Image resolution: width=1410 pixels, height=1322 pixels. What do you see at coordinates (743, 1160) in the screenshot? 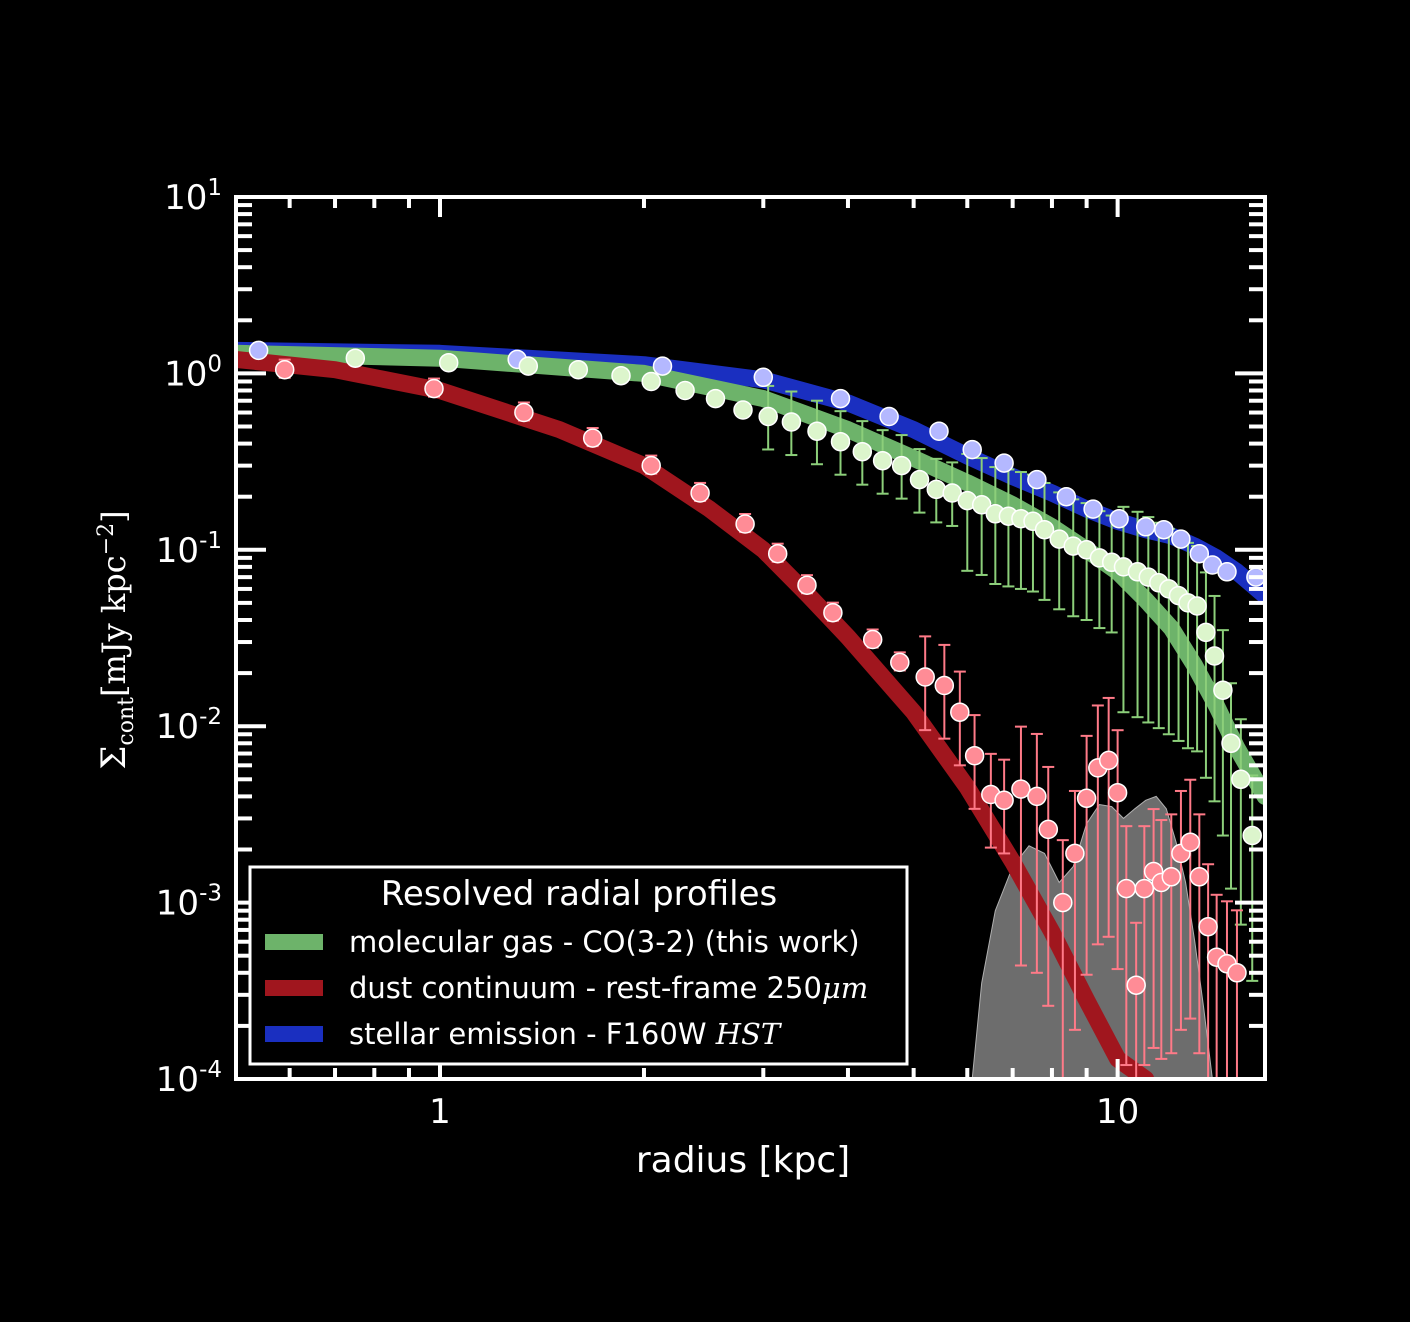
I see `x-axis-label: radius [kpc]` at bounding box center [743, 1160].